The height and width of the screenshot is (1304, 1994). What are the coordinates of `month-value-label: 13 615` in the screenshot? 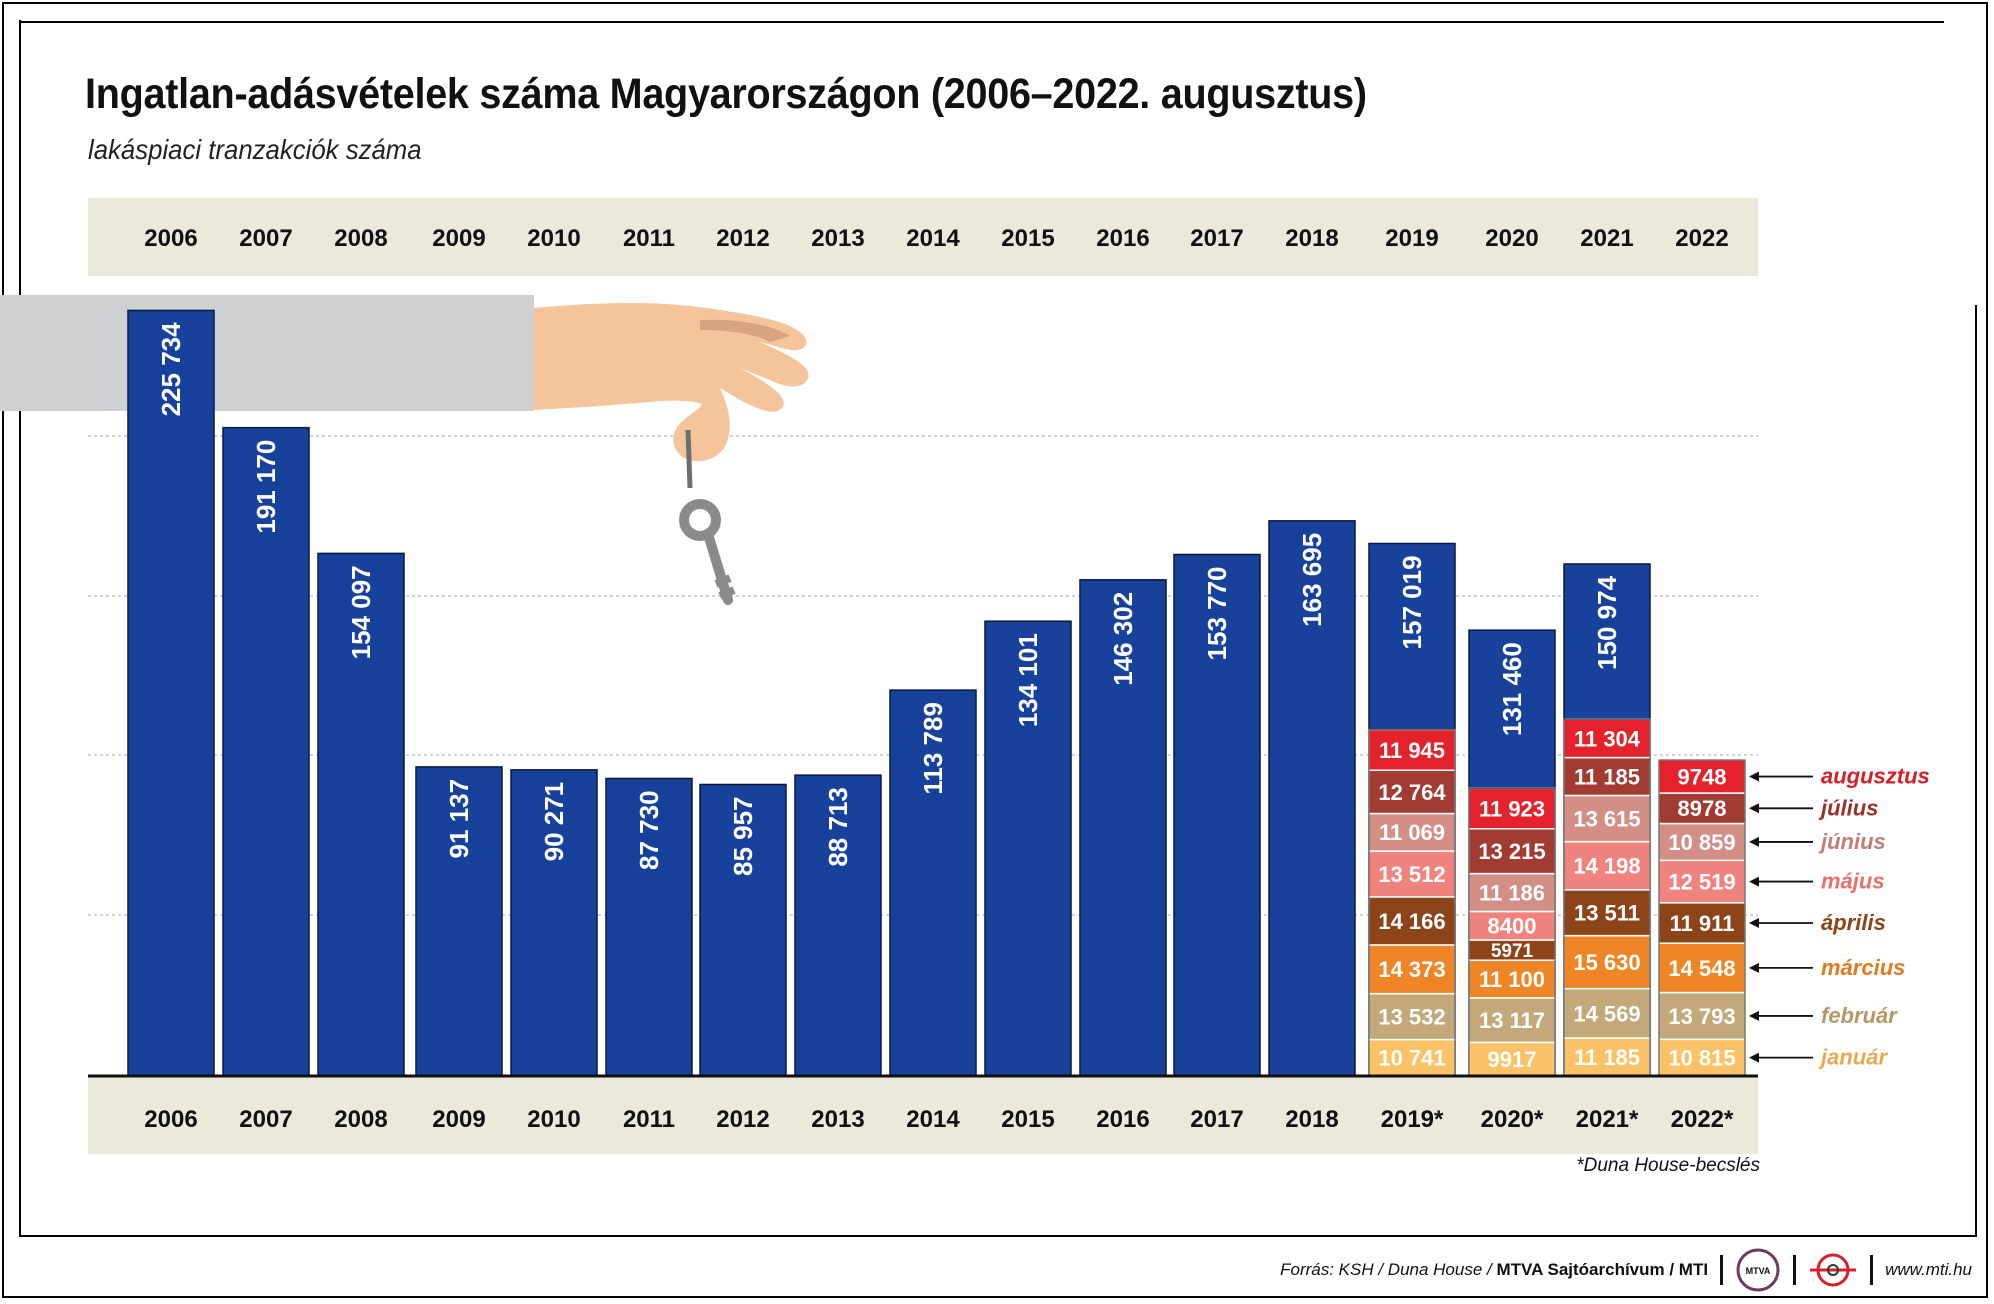 It's located at (1606, 819).